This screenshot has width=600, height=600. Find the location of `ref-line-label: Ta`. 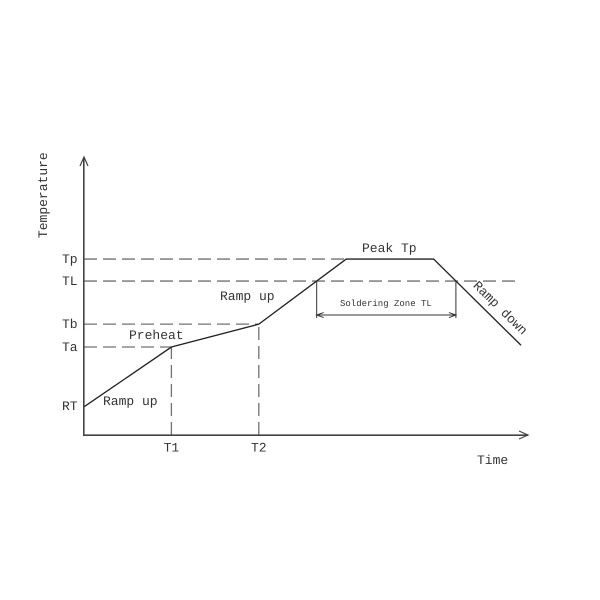

ref-line-label: Ta is located at coordinates (70, 347).